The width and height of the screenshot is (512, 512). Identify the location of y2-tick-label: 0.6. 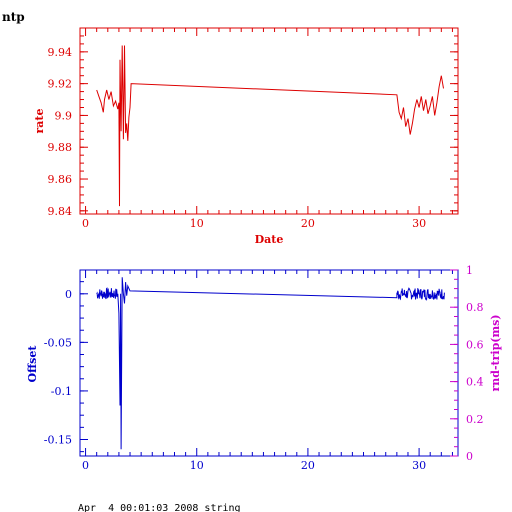
(475, 344).